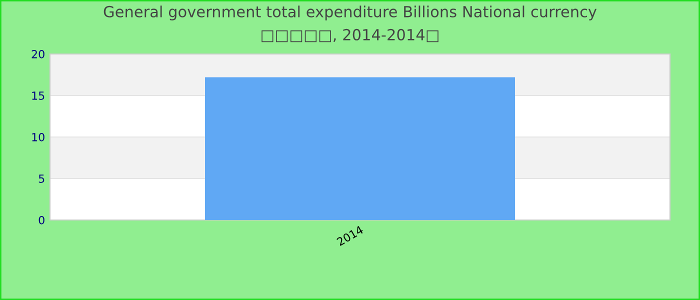 The height and width of the screenshot is (300, 700). What do you see at coordinates (41, 178) in the screenshot?
I see `y-tick-label: 5` at bounding box center [41, 178].